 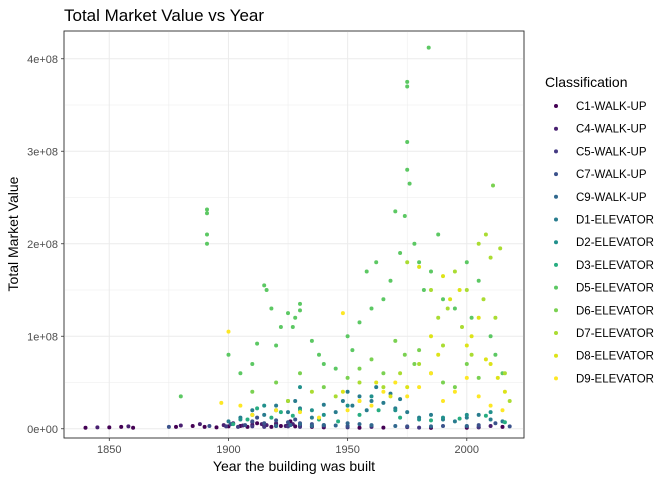 I want to click on y-axis-title: Total Market Value, so click(x=13, y=233).